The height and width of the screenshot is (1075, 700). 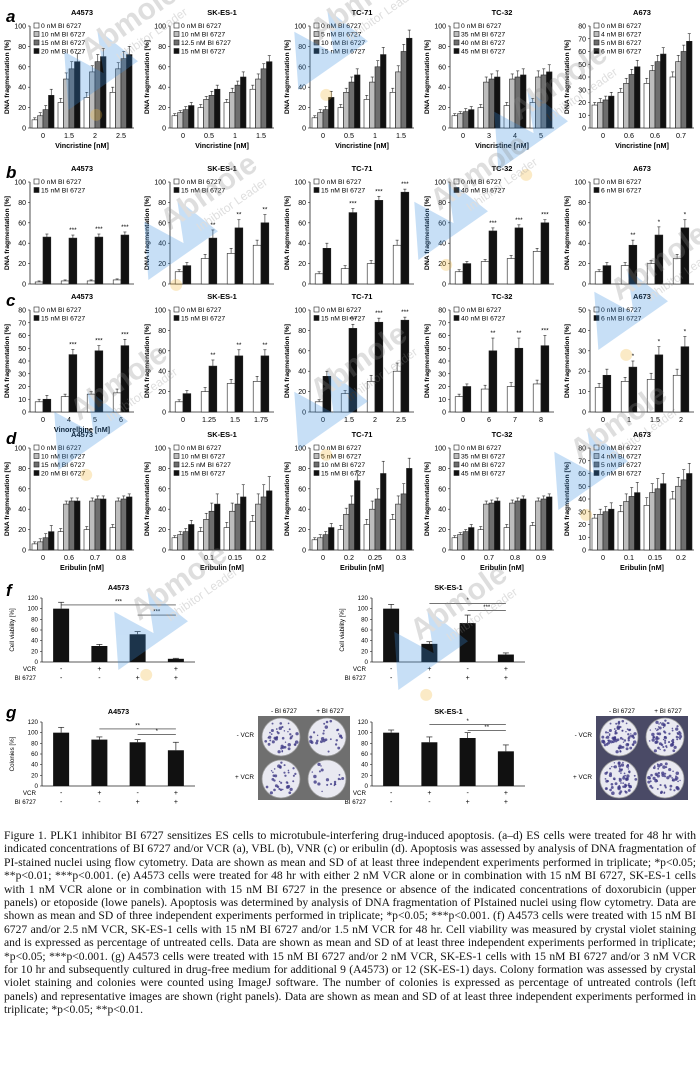 I want to click on legend-label: 5 nM BI 6727, so click(x=621, y=43).